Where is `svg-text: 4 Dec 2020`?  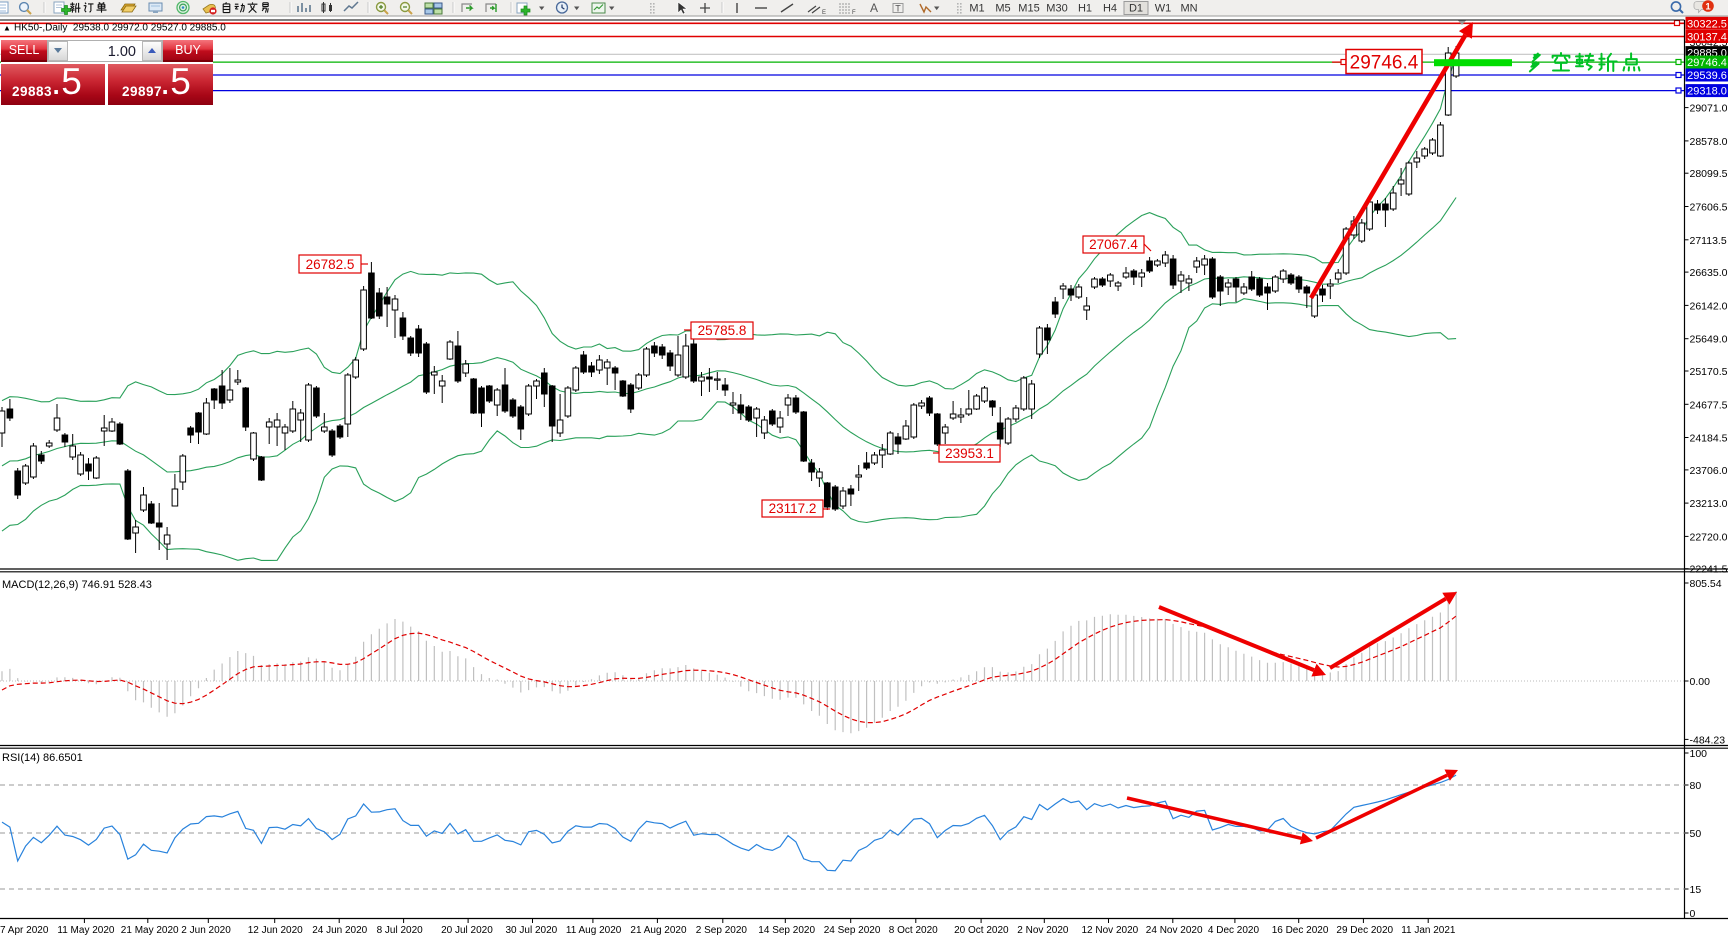 svg-text: 4 Dec 2020 is located at coordinates (1234, 930).